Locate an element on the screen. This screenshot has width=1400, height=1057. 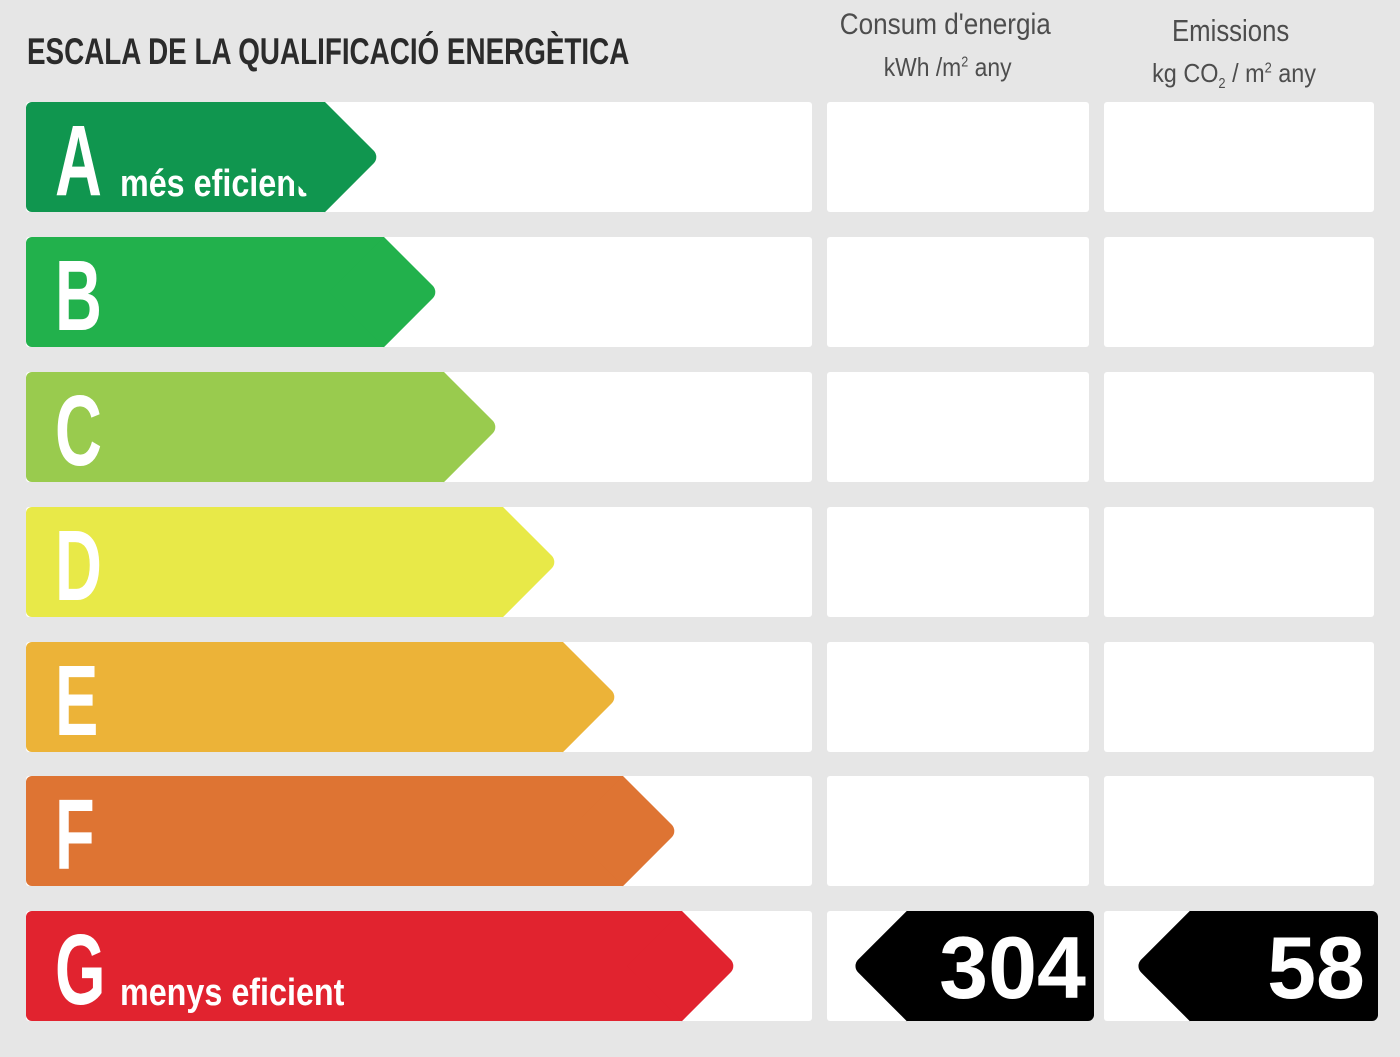
consumption-value: 304 is located at coordinates (1012, 967).